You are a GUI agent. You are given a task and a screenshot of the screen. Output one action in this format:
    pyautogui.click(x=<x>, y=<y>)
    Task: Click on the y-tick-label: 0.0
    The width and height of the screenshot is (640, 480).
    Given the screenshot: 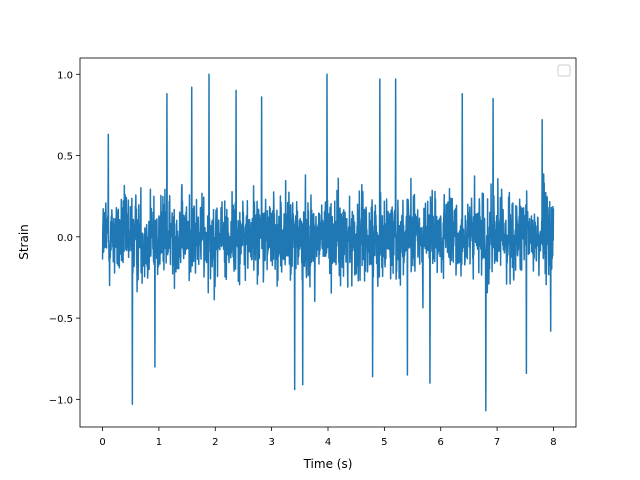 What is the action you would take?
    pyautogui.click(x=65, y=238)
    